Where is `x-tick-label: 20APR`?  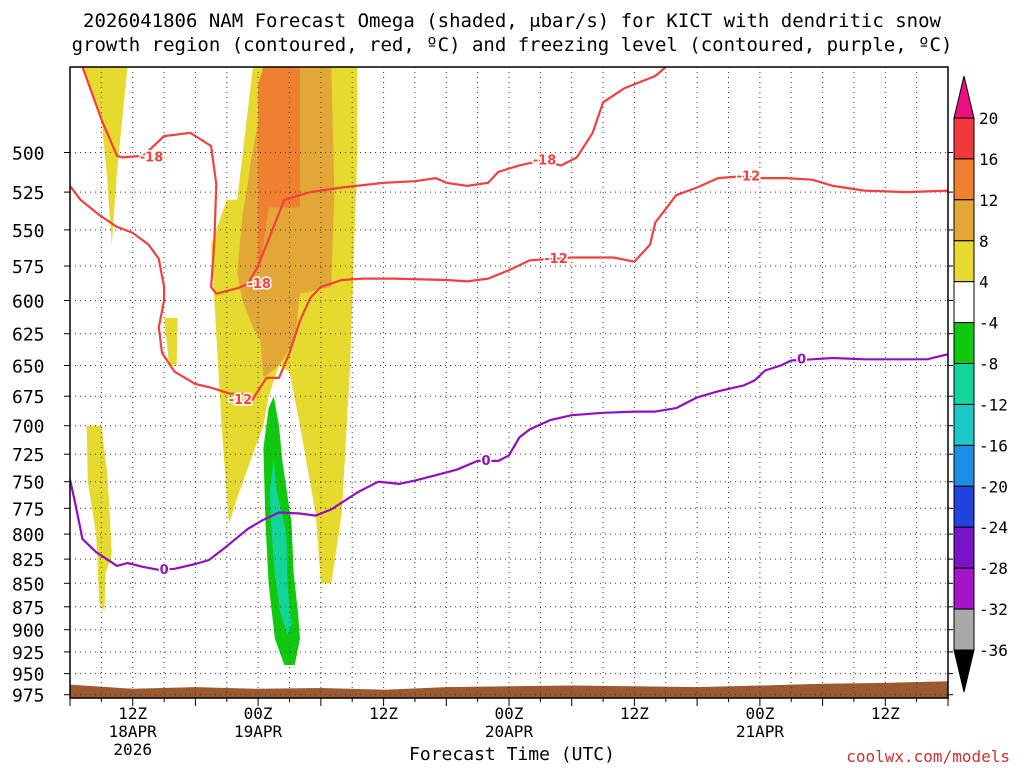
x-tick-label: 20APR is located at coordinates (509, 731).